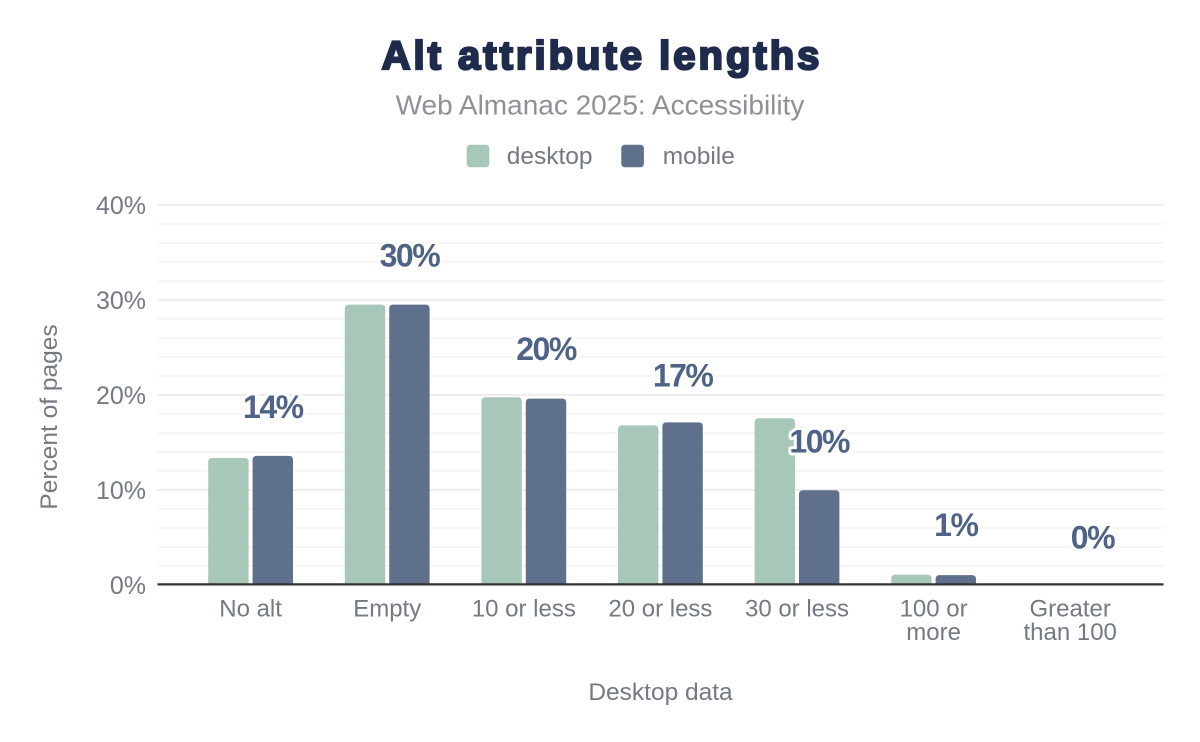  Describe the element at coordinates (524, 609) in the screenshot. I see `svg-text: 10 or less` at that location.